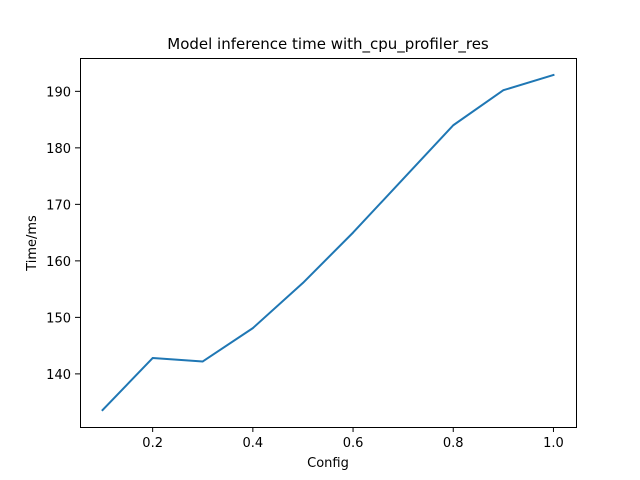 The height and width of the screenshot is (480, 640). What do you see at coordinates (58, 375) in the screenshot?
I see `y-tick-label: 140` at bounding box center [58, 375].